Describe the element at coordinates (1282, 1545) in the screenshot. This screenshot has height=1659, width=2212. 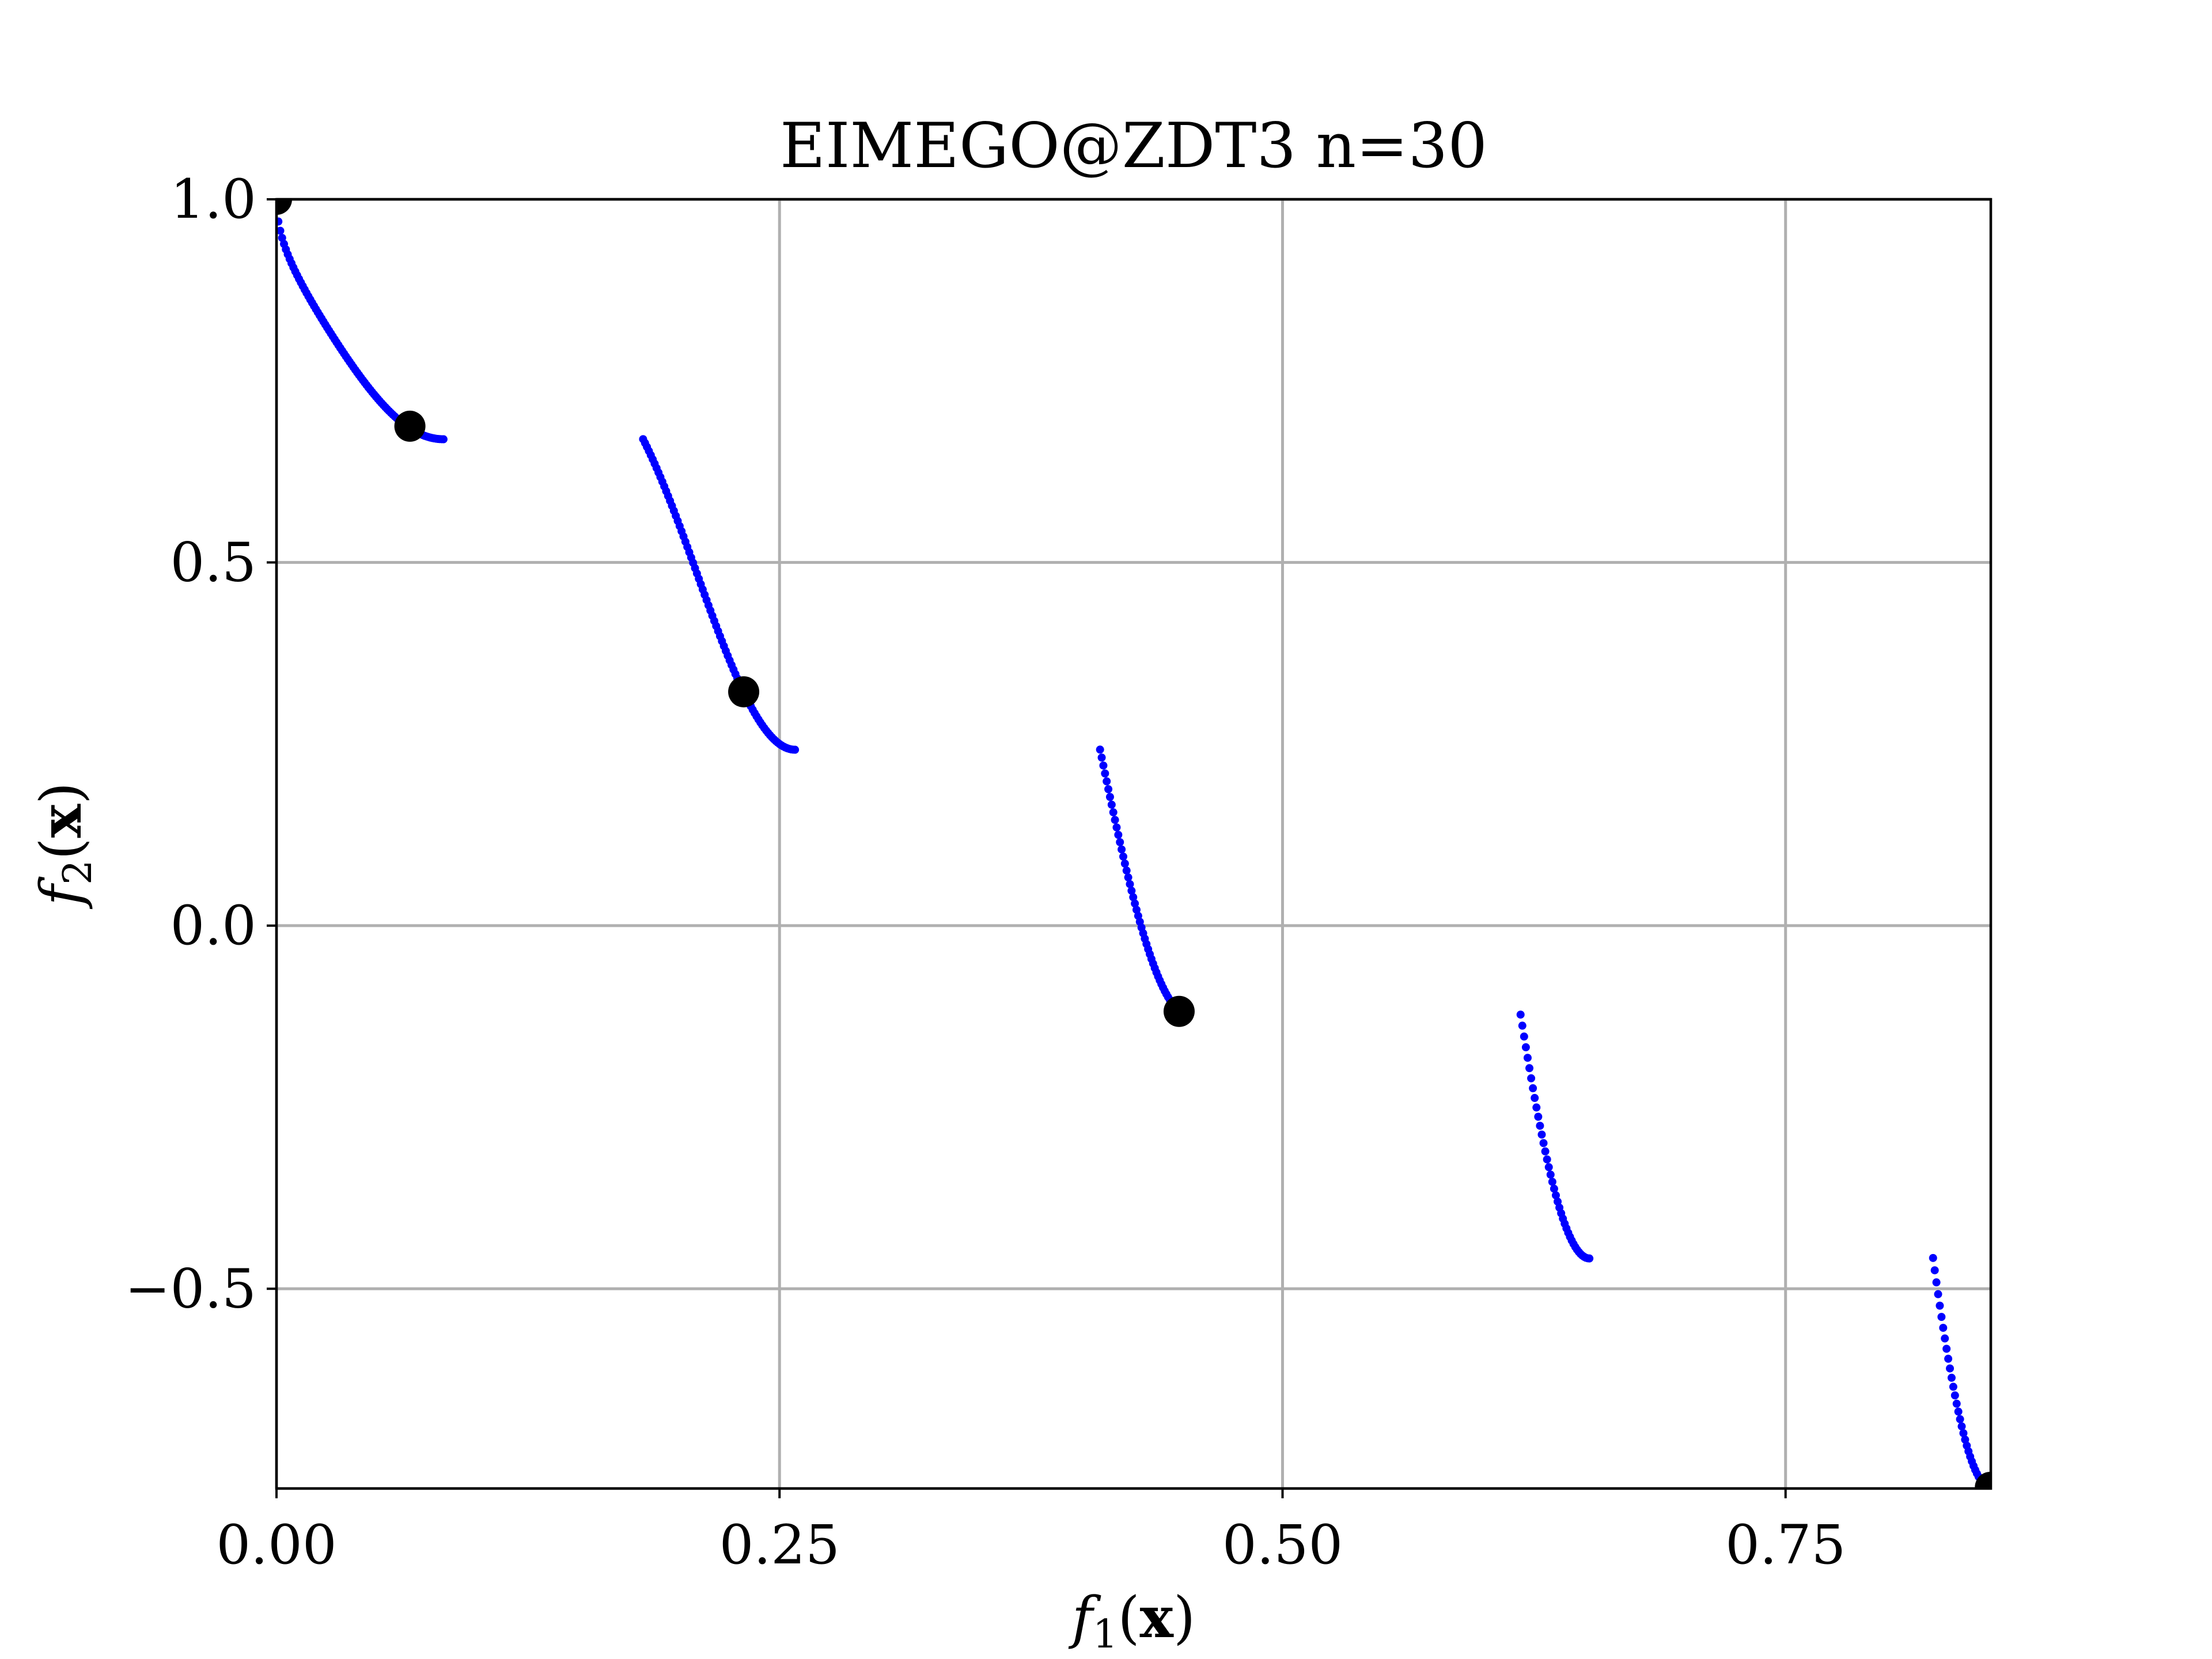
I see `x-tick-label: 0.50` at that location.